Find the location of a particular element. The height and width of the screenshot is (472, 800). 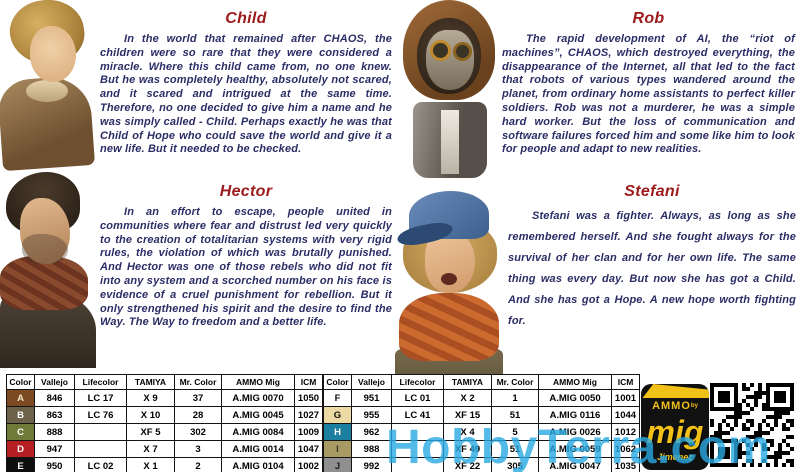

header-color: Color is located at coordinates (20, 382).